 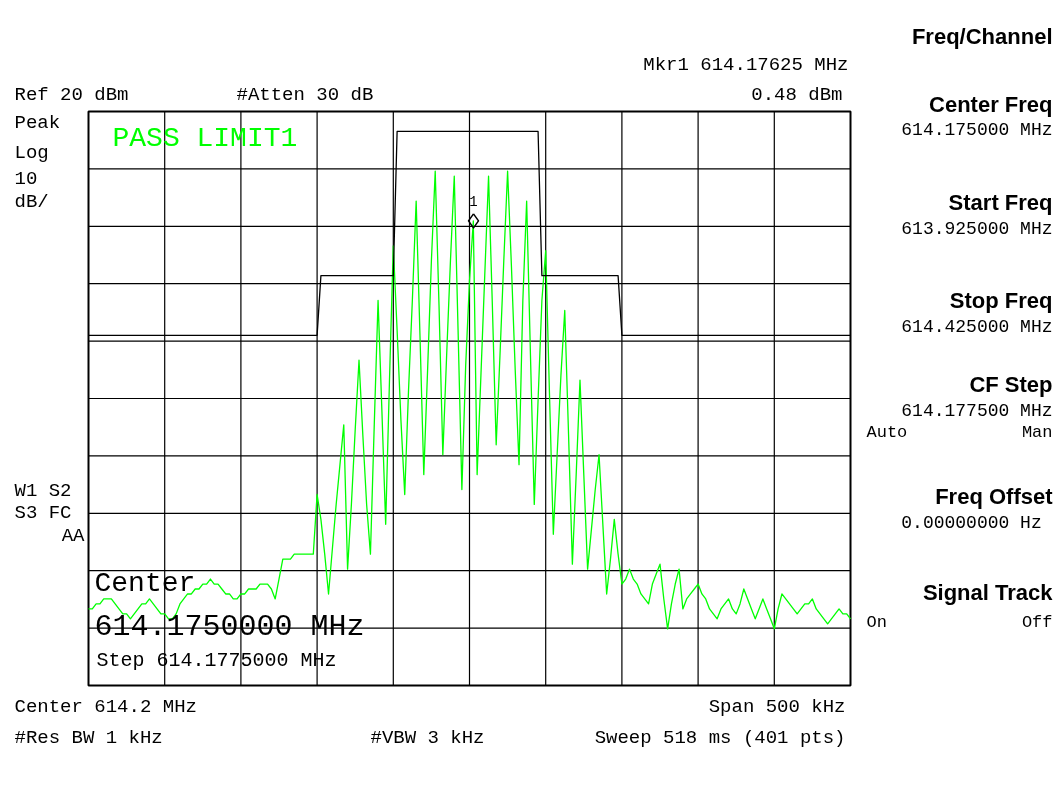 What do you see at coordinates (1037, 622) in the screenshot?
I see `text: Off` at bounding box center [1037, 622].